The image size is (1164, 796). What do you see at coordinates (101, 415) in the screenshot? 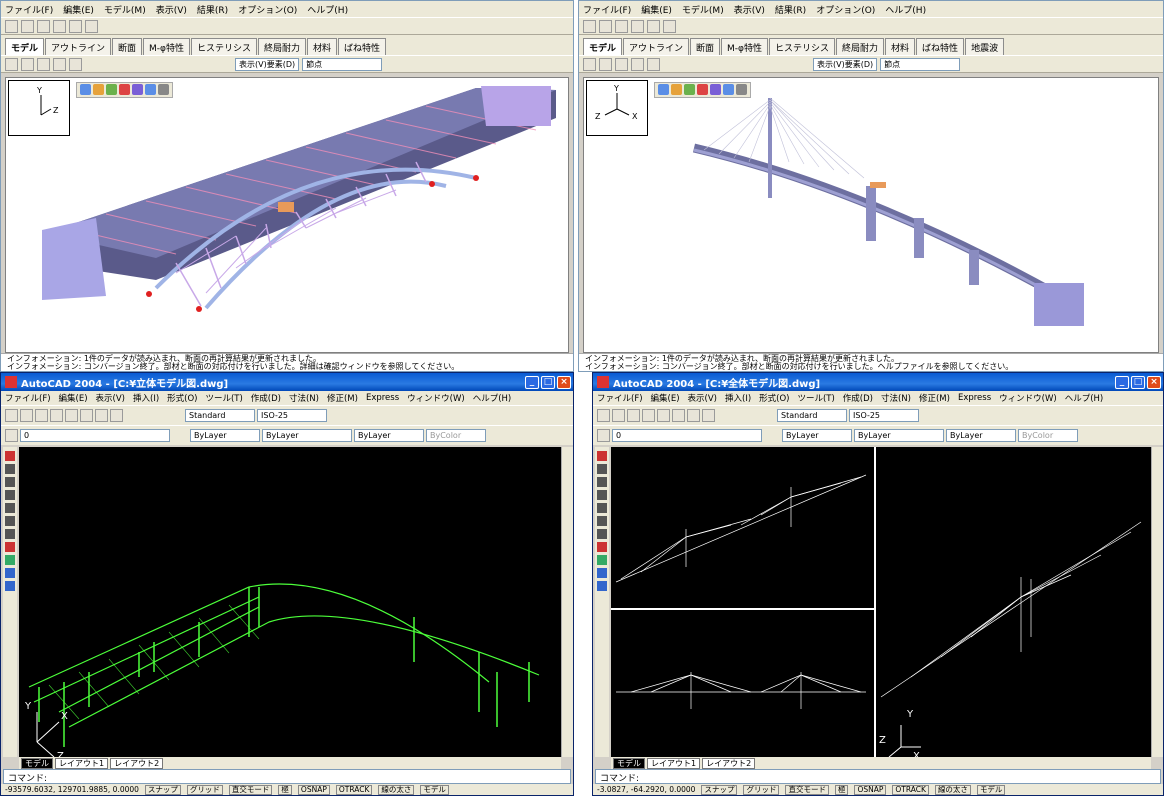
I see `undo-icon` at bounding box center [101, 415].